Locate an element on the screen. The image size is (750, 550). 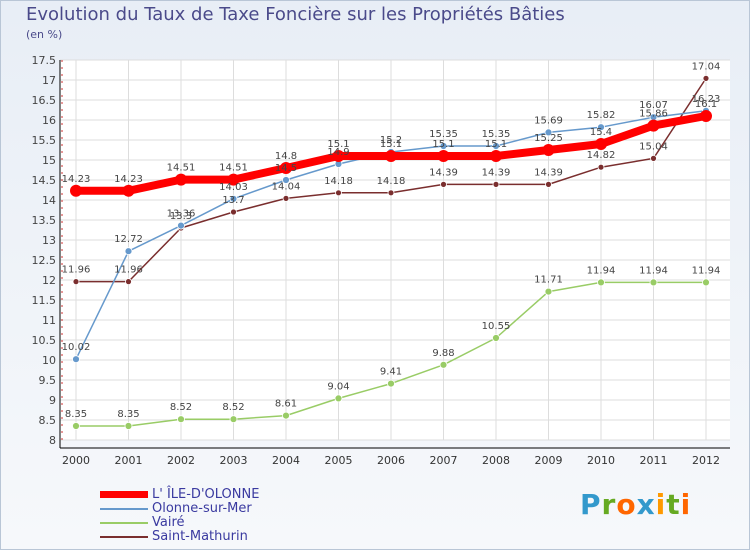
data-label: 14.9 is located at coordinates (338, 152).